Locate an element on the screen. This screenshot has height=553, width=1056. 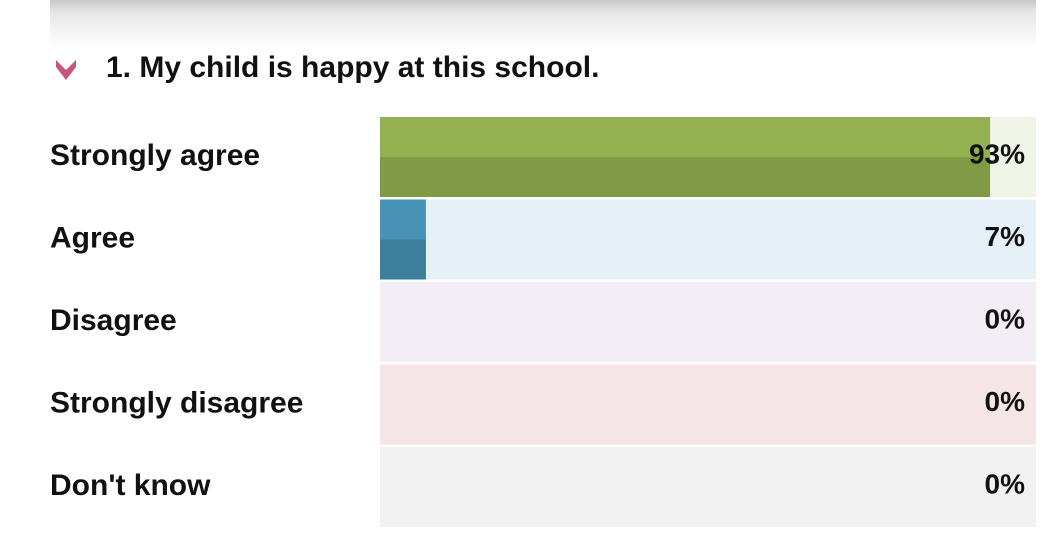
category-label: Strongly agree is located at coordinates (155, 155).